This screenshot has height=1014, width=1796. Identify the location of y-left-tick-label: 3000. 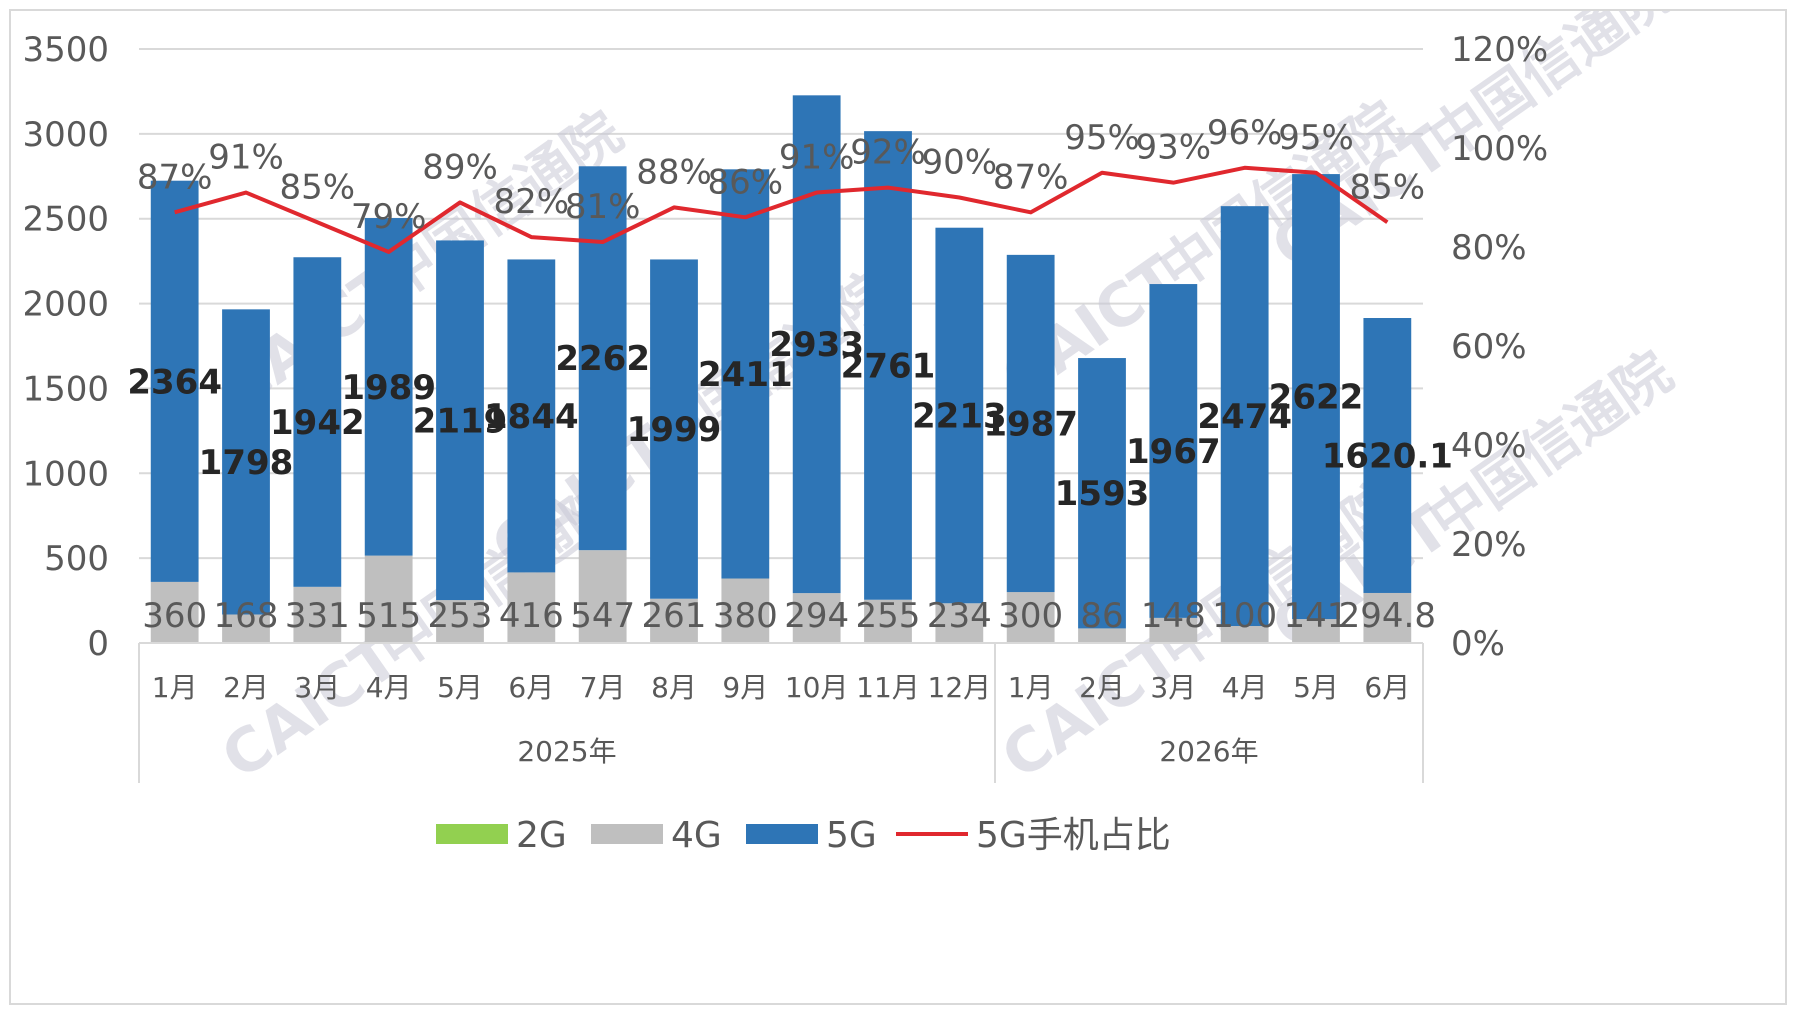
(65, 135).